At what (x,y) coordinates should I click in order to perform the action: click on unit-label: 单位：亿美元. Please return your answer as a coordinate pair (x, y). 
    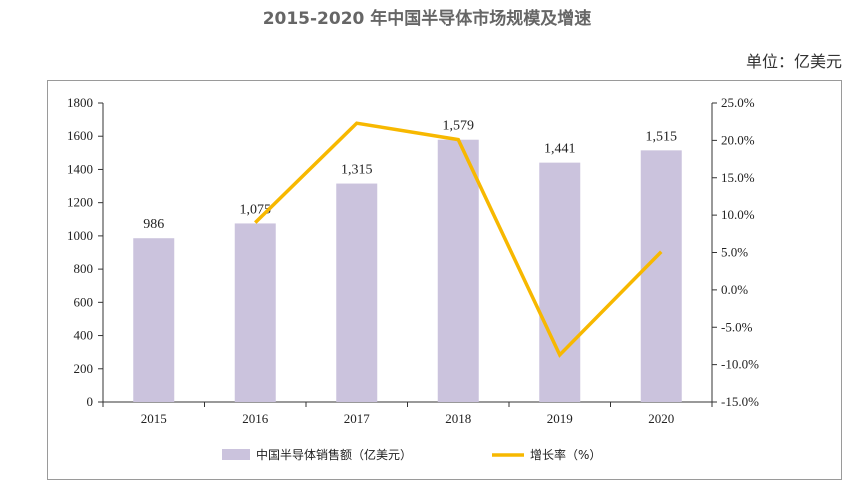
    Looking at the image, I should click on (793, 61).